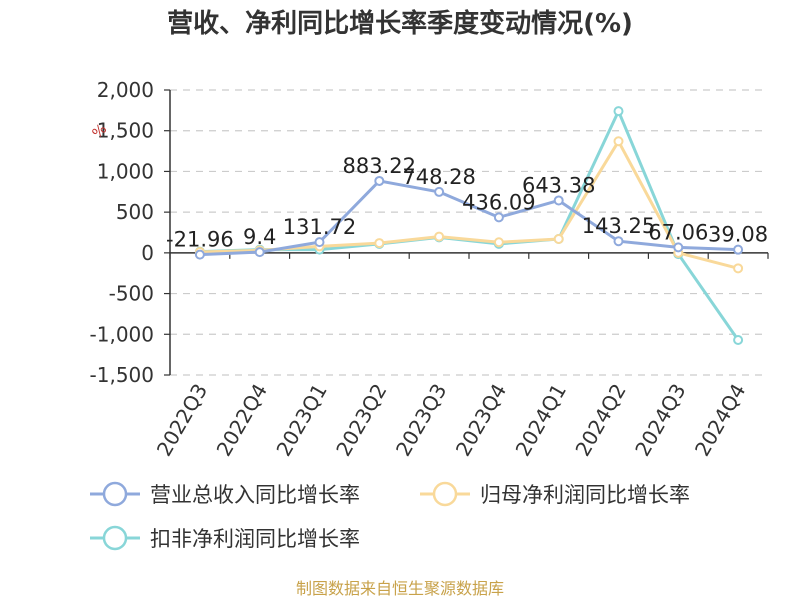 The image size is (800, 600). Describe the element at coordinates (125, 171) in the screenshot. I see `y-tick-label: 1,000` at that location.